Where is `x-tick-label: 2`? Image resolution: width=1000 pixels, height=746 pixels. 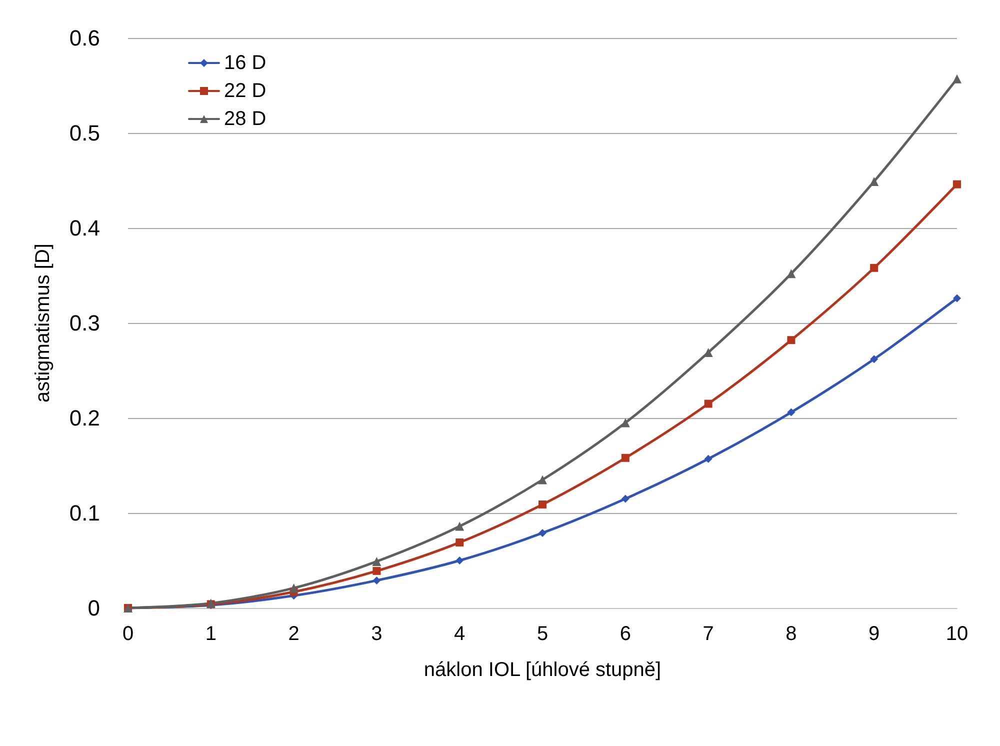
x-tick-label: 2 is located at coordinates (294, 634).